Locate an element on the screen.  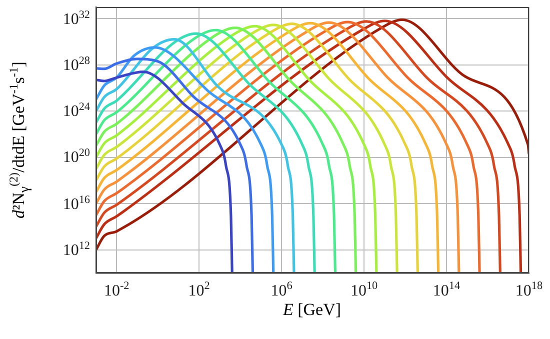
x-tick-label: 10$^{-2}$ is located at coordinates (117, 290).